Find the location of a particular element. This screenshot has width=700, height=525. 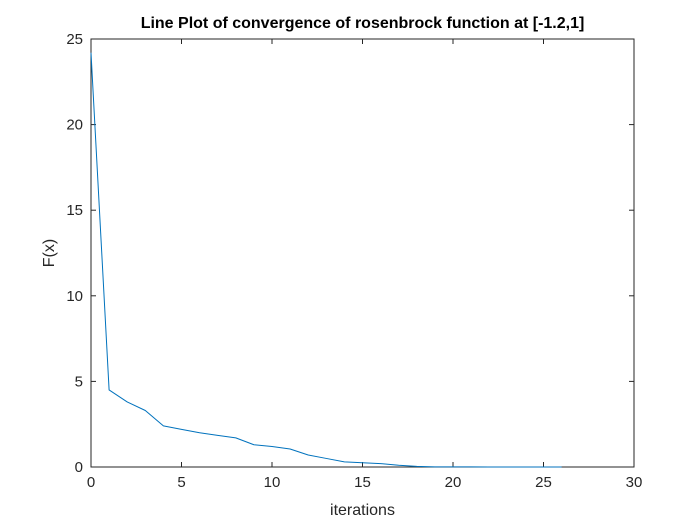

x-tick-label: 25 is located at coordinates (543, 482).